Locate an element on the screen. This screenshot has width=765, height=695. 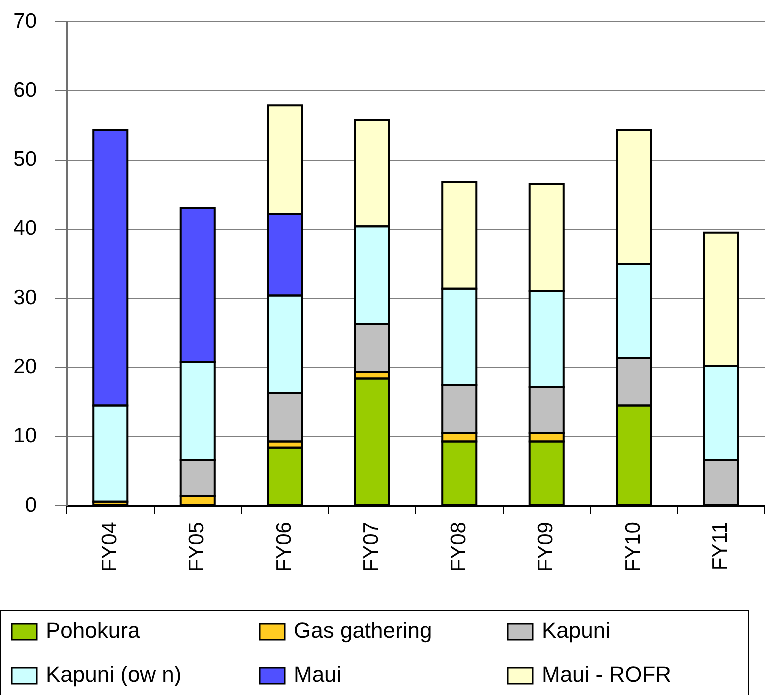
legend-label: Gas gathering is located at coordinates (363, 631).